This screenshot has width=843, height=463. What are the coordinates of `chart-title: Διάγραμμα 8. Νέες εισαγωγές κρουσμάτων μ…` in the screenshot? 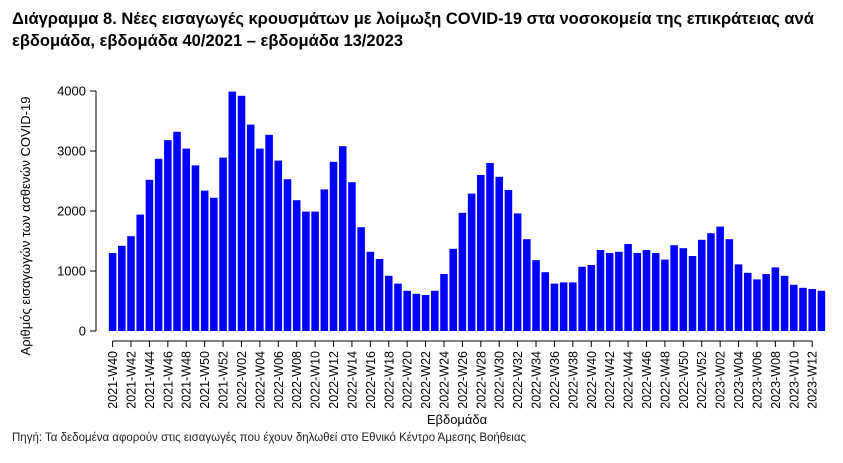 It's located at (413, 30).